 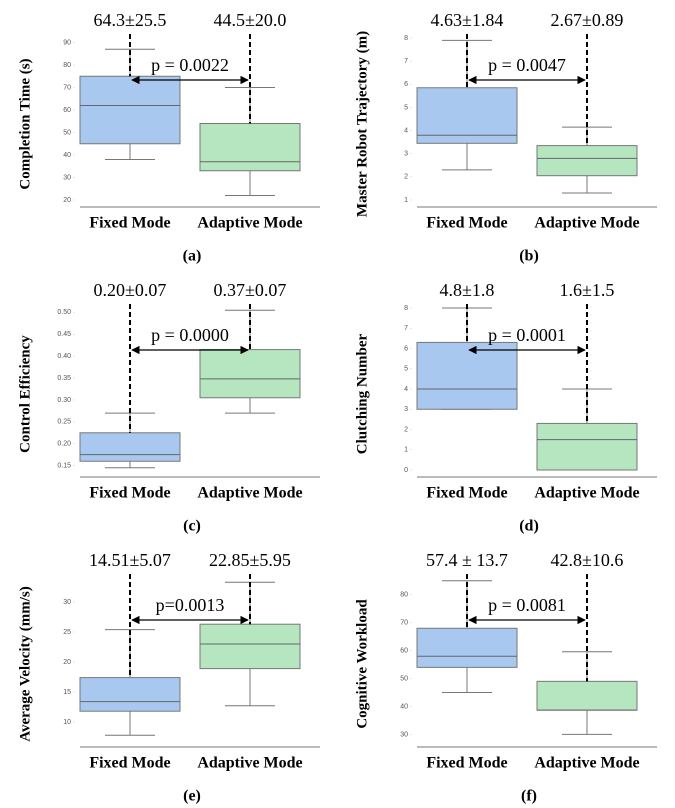 I want to click on panel-caption: (e), so click(x=192, y=796).